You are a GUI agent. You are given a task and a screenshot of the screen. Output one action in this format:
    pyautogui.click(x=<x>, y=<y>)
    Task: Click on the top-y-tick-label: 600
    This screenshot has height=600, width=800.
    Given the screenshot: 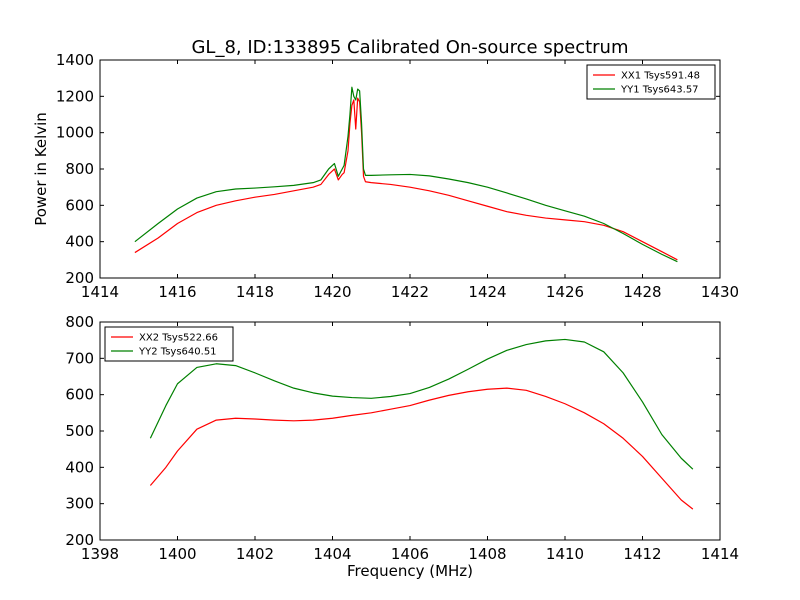 What is the action you would take?
    pyautogui.click(x=79, y=205)
    